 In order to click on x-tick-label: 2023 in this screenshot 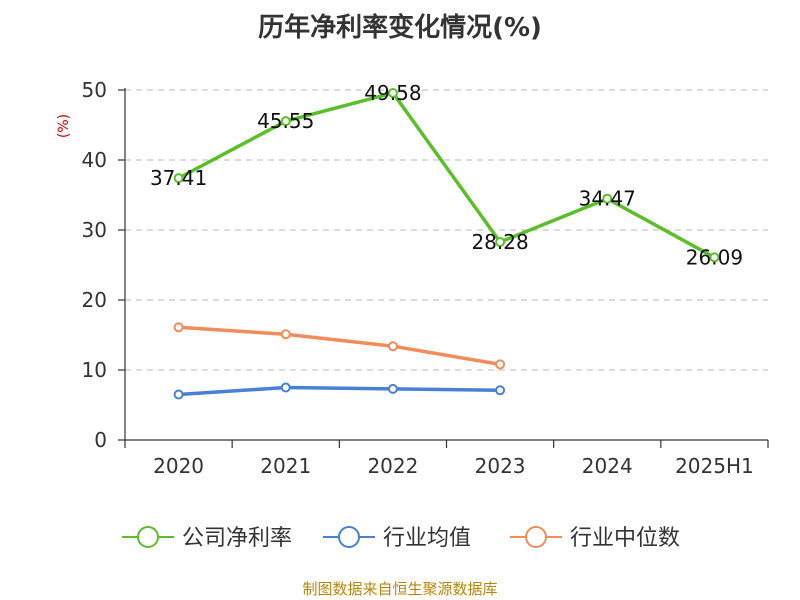, I will do `click(500, 466)`.